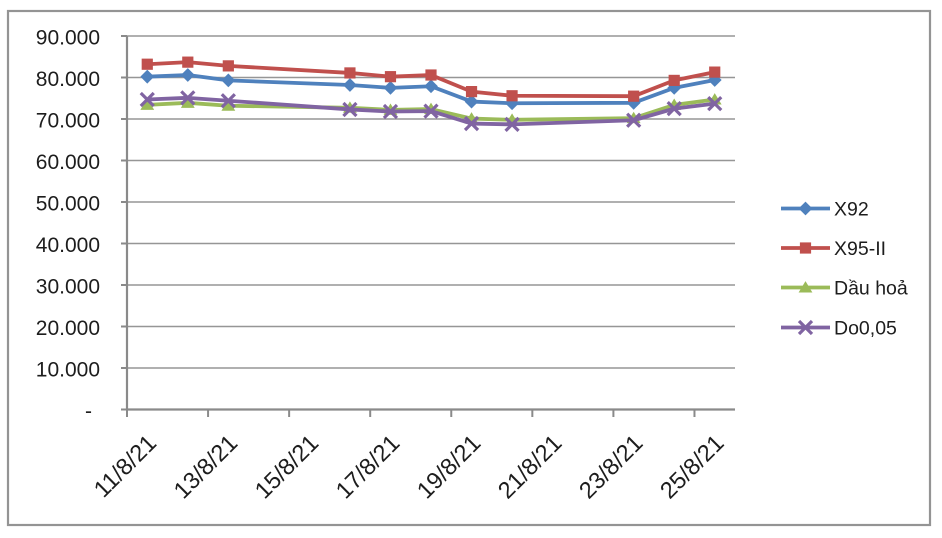  What do you see at coordinates (88, 411) in the screenshot?
I see `y-axis-label: -` at bounding box center [88, 411].